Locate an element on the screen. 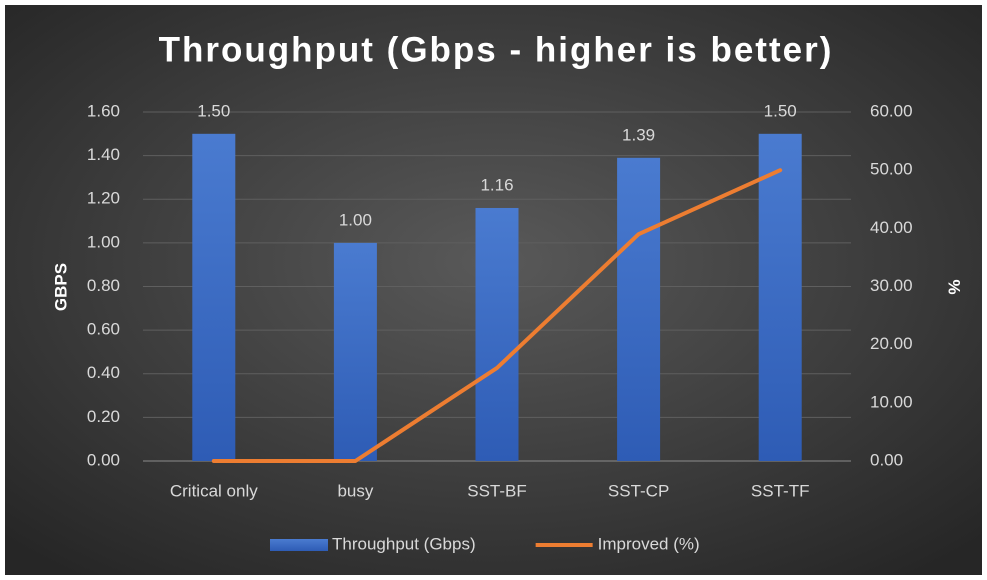 The image size is (987, 580). y2-tick-label: 0.00 is located at coordinates (886, 459).